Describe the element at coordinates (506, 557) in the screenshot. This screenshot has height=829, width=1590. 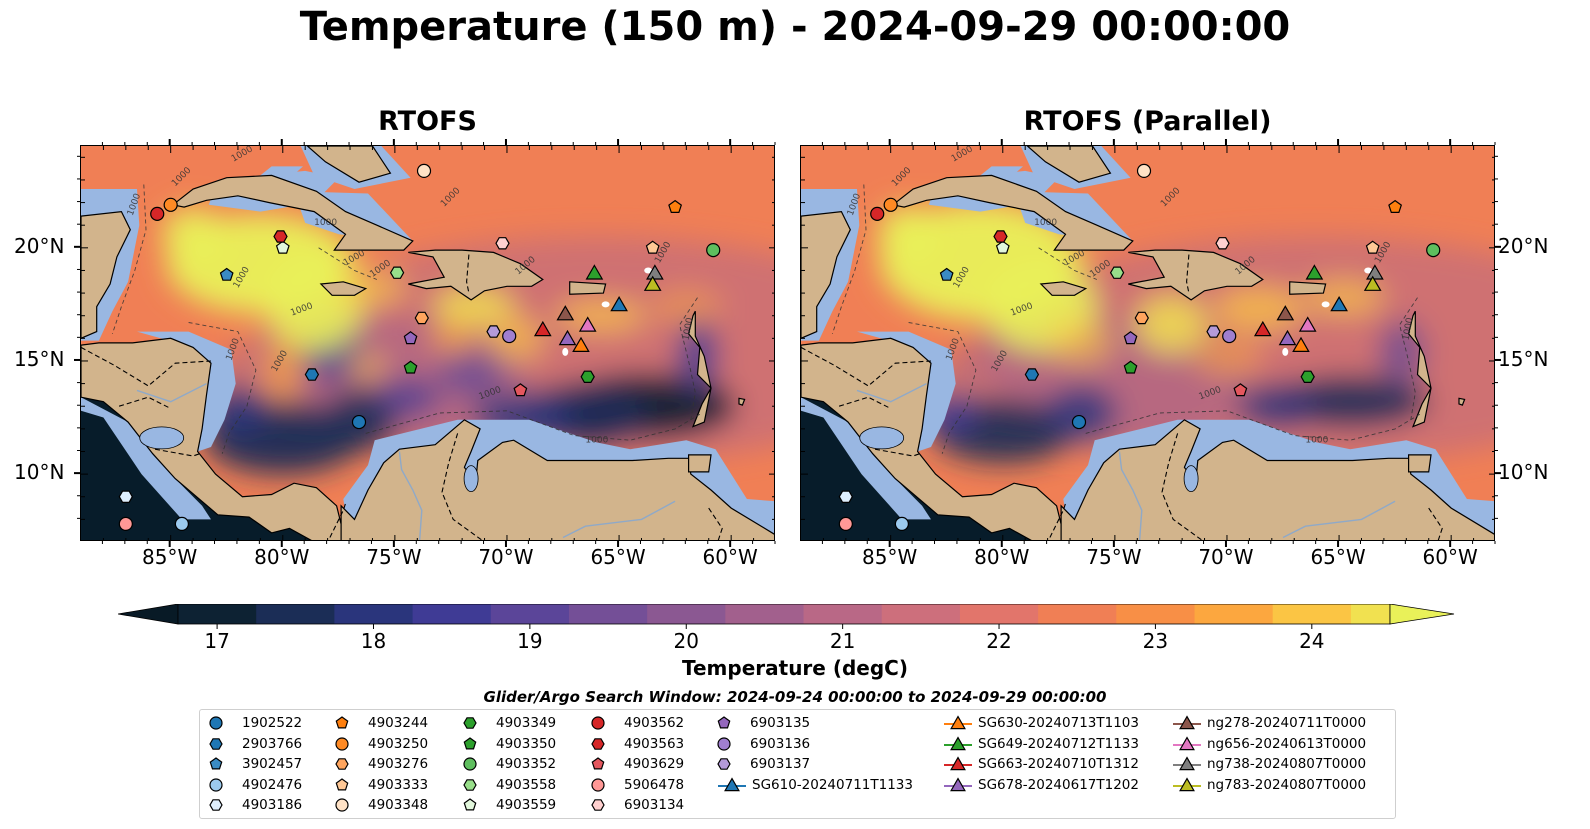
I see `lon-label-left-panel: 70°W` at that location.